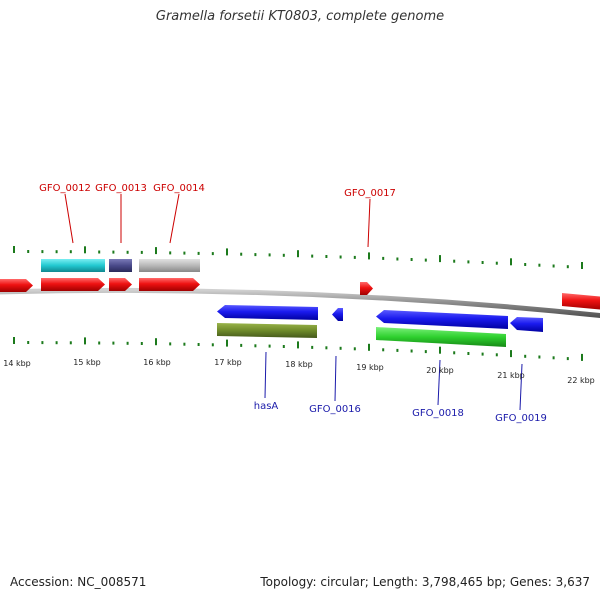 The image size is (600, 600). I want to click on forward-gene-labels: GFO_0012 GFO_0013 GFO_0014 GFO_0017, so click(217, 191).